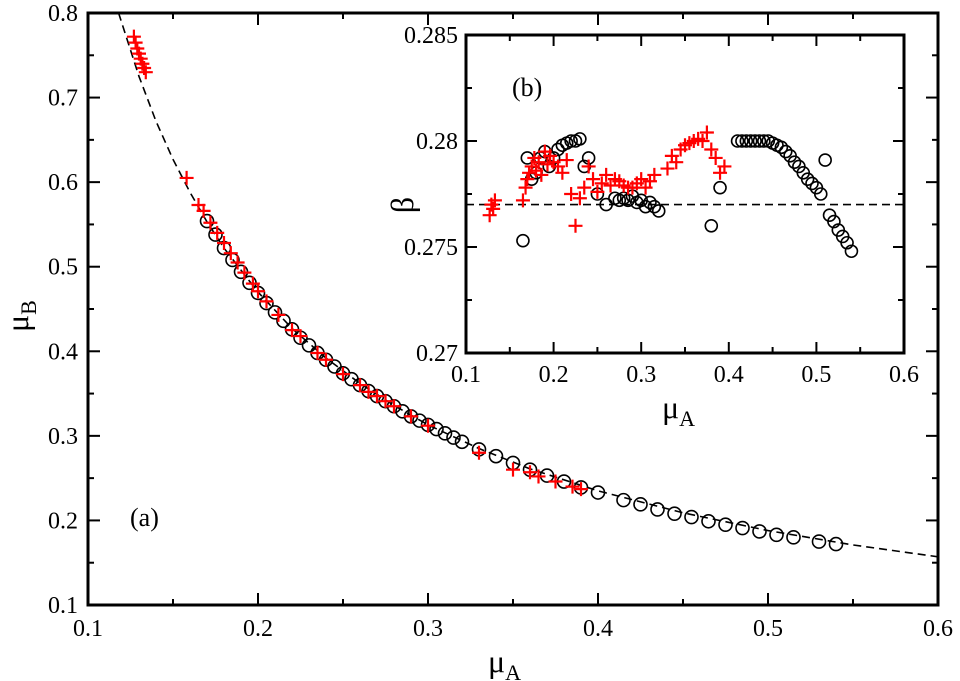 This screenshot has height=681, width=960. What do you see at coordinates (904, 375) in the screenshot?
I see `inset-x-tick-label: 0.6` at bounding box center [904, 375].